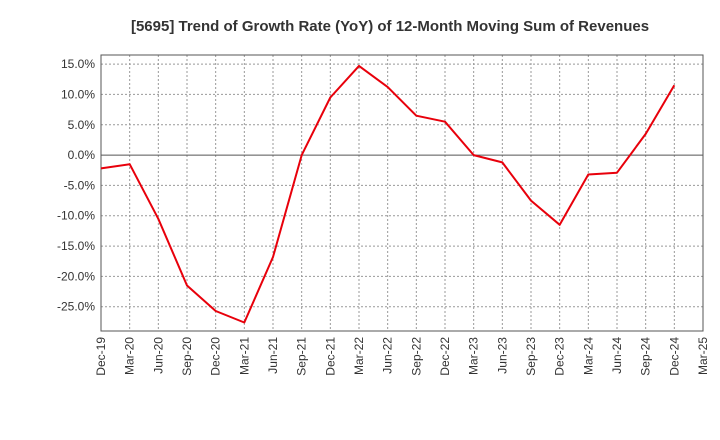 Image resolution: width=720 pixels, height=440 pixels. Describe the element at coordinates (273, 355) in the screenshot. I see `x-tick-label: Jun-21` at that location.